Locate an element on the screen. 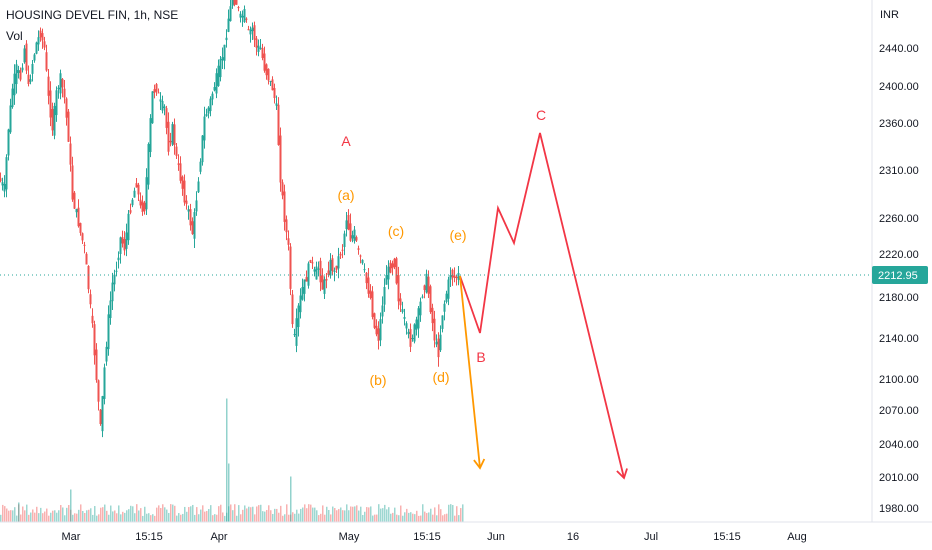 The width and height of the screenshot is (932, 550). projection-orange is located at coordinates (472, 372).